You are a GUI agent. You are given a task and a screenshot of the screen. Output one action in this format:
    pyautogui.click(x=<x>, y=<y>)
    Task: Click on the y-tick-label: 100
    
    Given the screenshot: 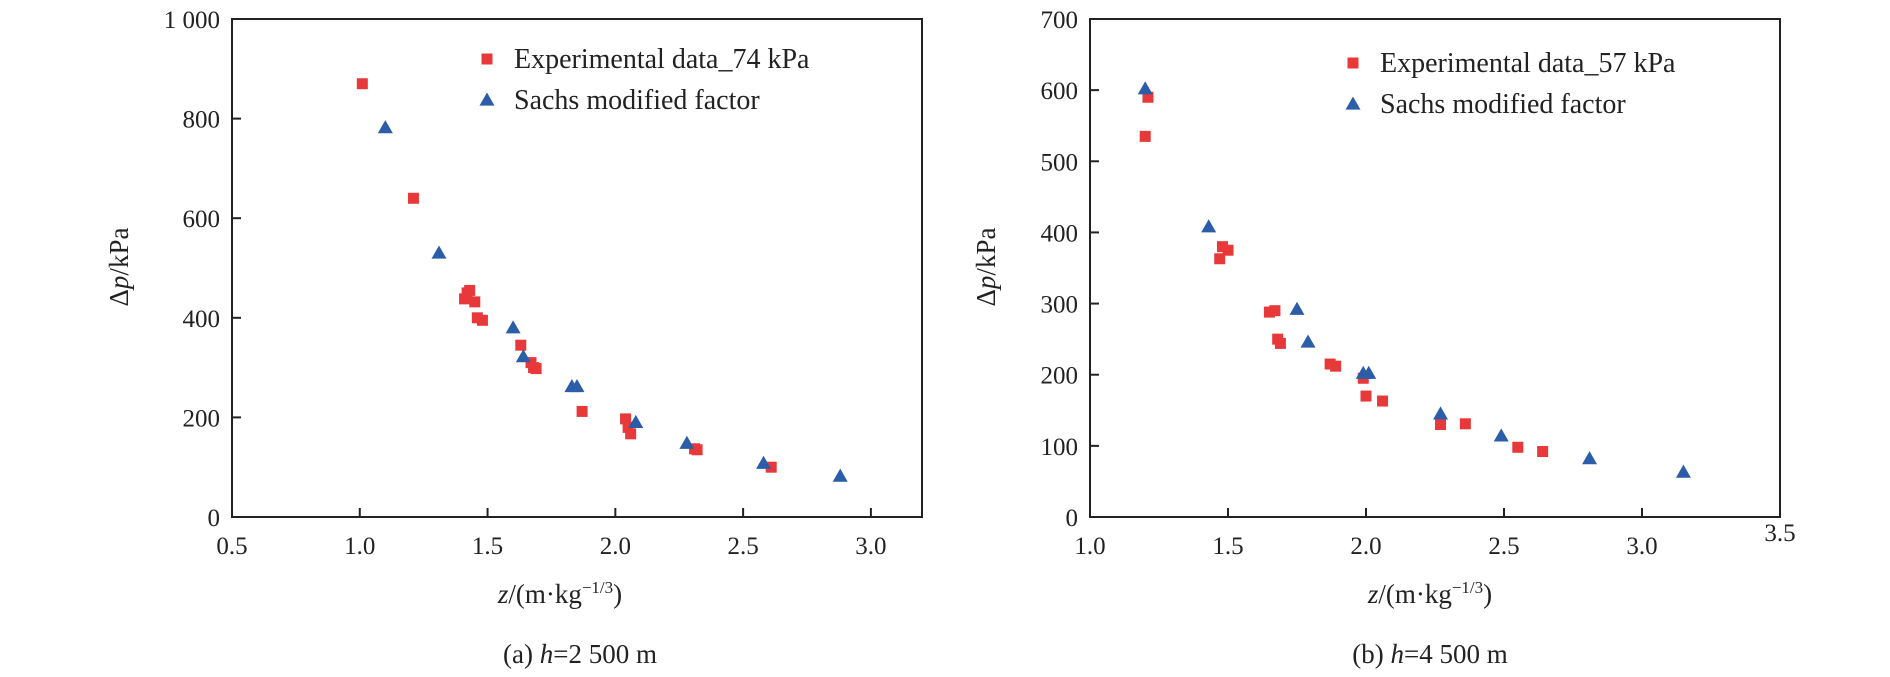 What is the action you would take?
    pyautogui.click(x=1060, y=447)
    